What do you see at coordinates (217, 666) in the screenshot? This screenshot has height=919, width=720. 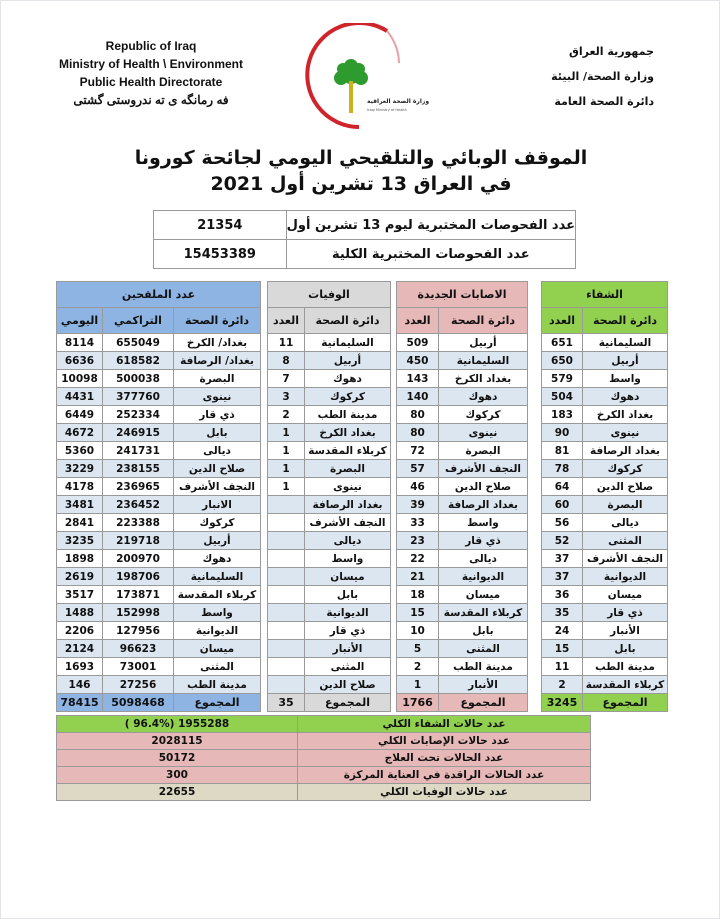 I see `health-directorate: المثنى` at bounding box center [217, 666].